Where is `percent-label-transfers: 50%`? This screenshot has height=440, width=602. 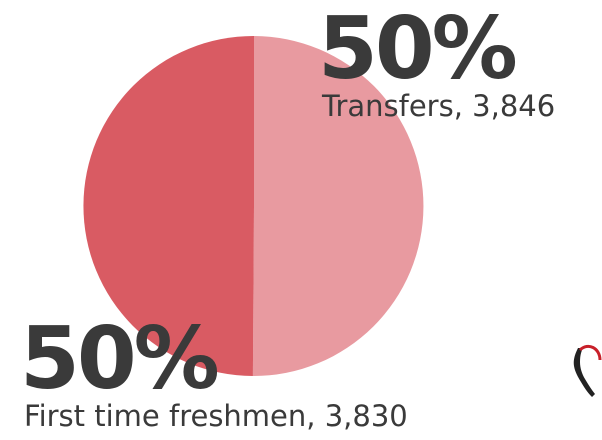
percent-label-transfers: 50% is located at coordinates (418, 49).